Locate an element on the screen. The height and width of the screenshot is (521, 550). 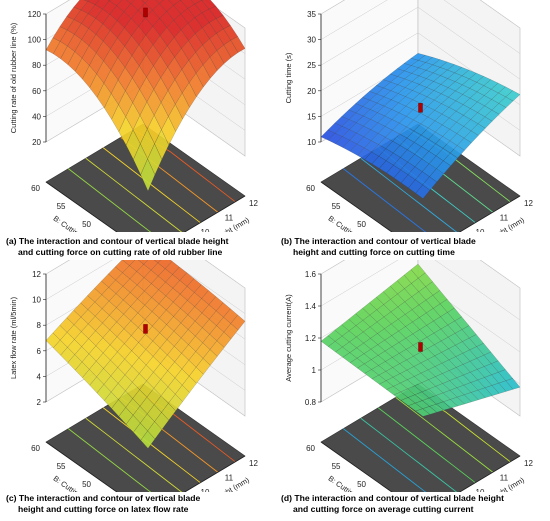
z-tick-label: 60 is located at coordinates (36, 91).